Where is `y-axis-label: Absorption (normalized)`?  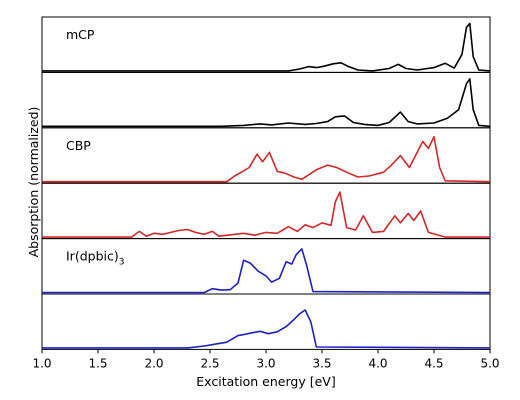
y-axis-label: Absorption (normalized) is located at coordinates (33, 182).